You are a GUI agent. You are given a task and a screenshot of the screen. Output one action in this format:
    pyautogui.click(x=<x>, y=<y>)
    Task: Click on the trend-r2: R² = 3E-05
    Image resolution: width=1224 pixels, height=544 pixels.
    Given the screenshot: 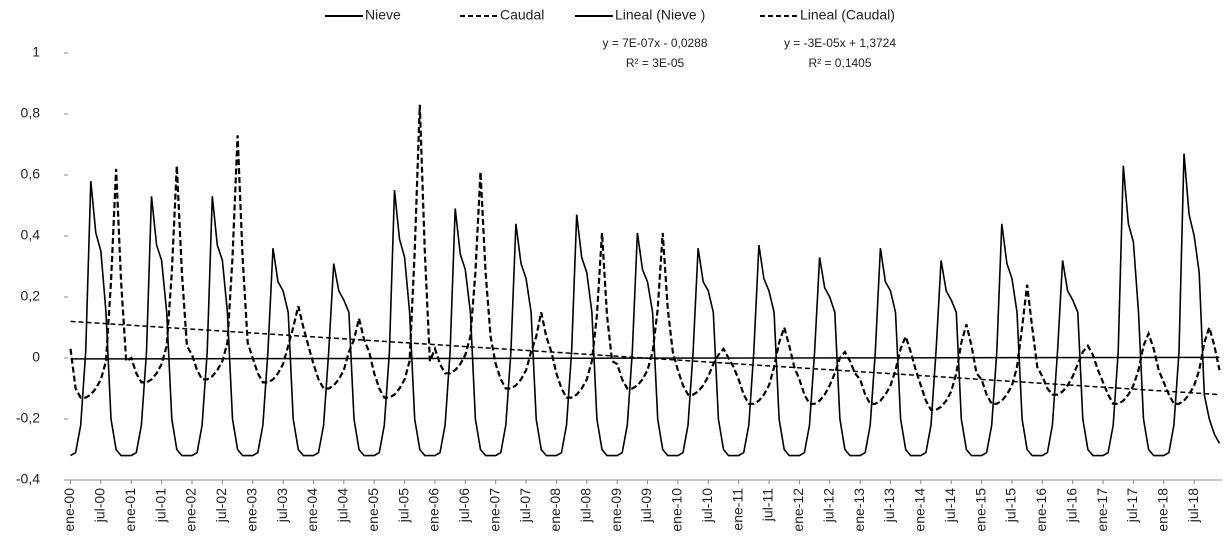 What is the action you would take?
    pyautogui.click(x=655, y=63)
    